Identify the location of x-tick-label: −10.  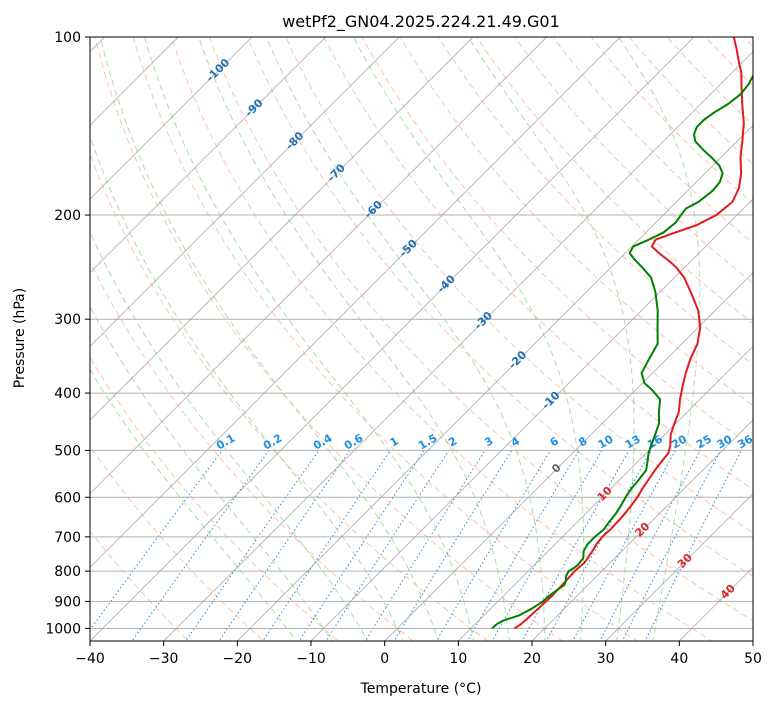
(311, 659).